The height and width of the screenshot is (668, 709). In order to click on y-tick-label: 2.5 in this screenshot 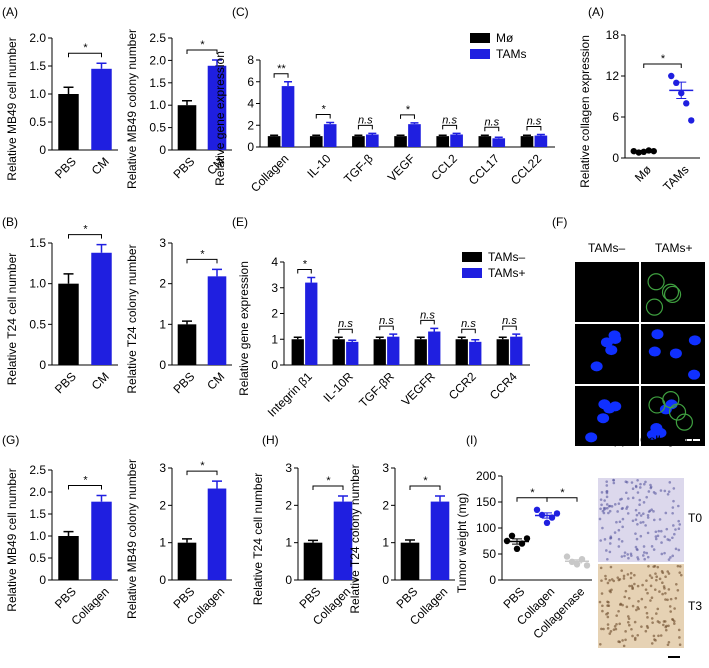, I will do `click(157, 38)`.